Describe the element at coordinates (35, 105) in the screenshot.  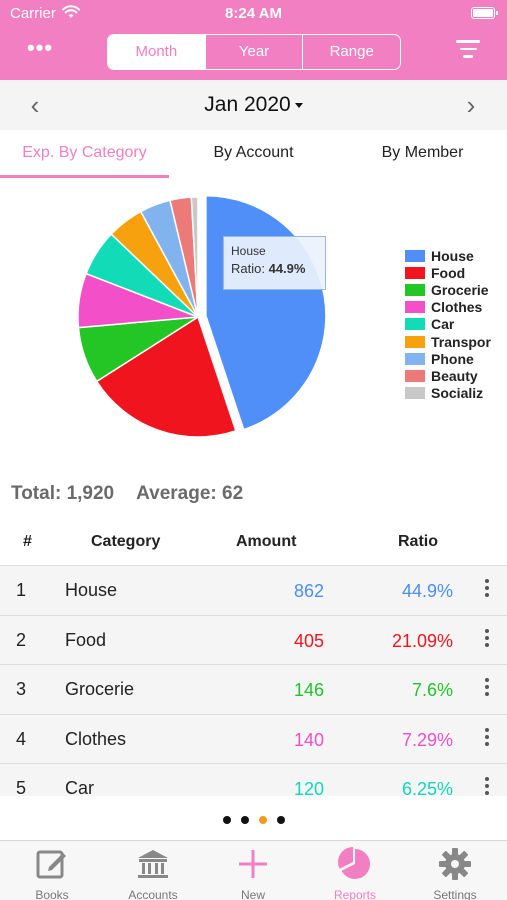
I see `previous-month-button: ‹` at that location.